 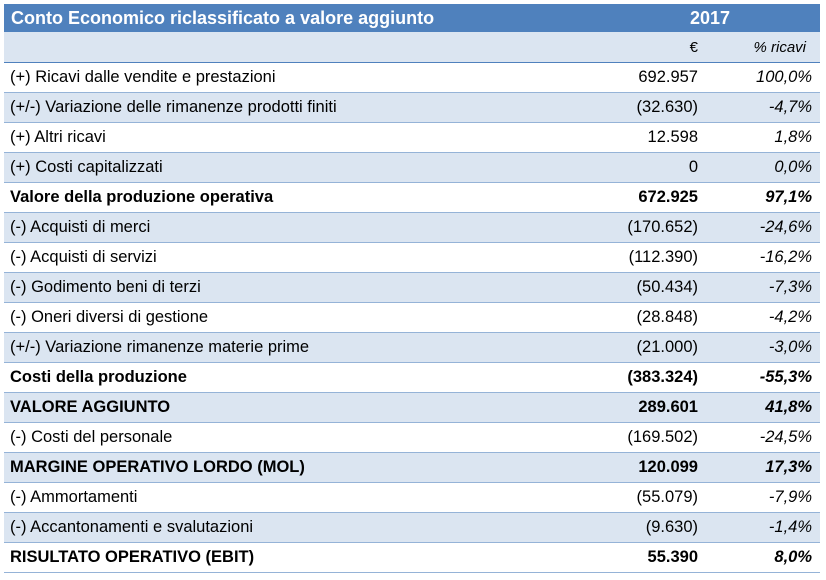 I want to click on row-euro-value: 12.598, so click(x=655, y=137).